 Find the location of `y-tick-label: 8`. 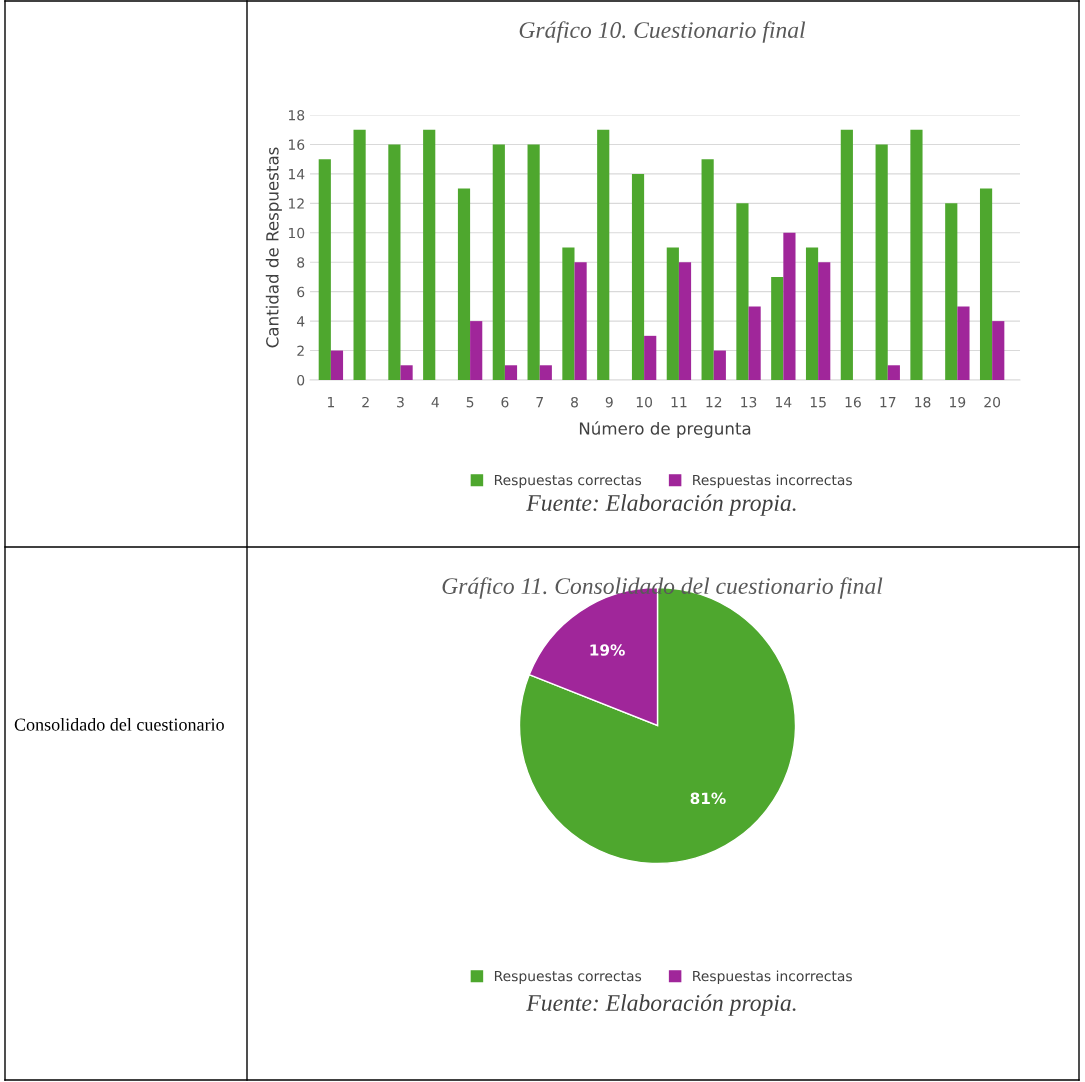

y-tick-label: 8 is located at coordinates (301, 262).